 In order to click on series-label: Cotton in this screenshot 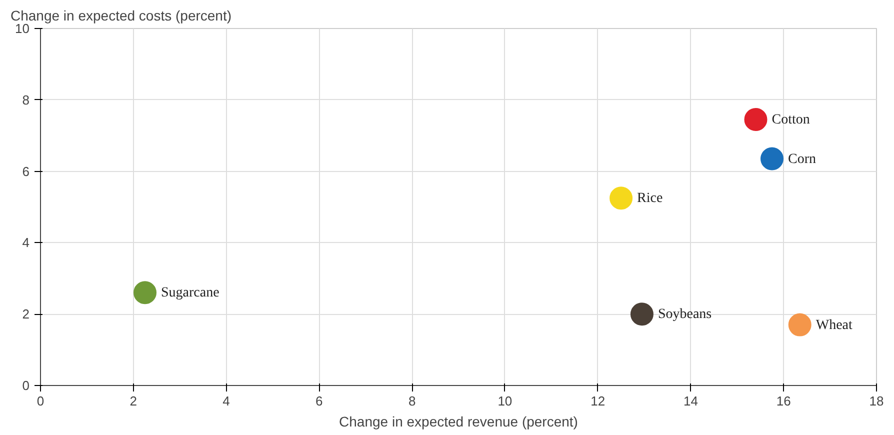, I will do `click(791, 120)`.